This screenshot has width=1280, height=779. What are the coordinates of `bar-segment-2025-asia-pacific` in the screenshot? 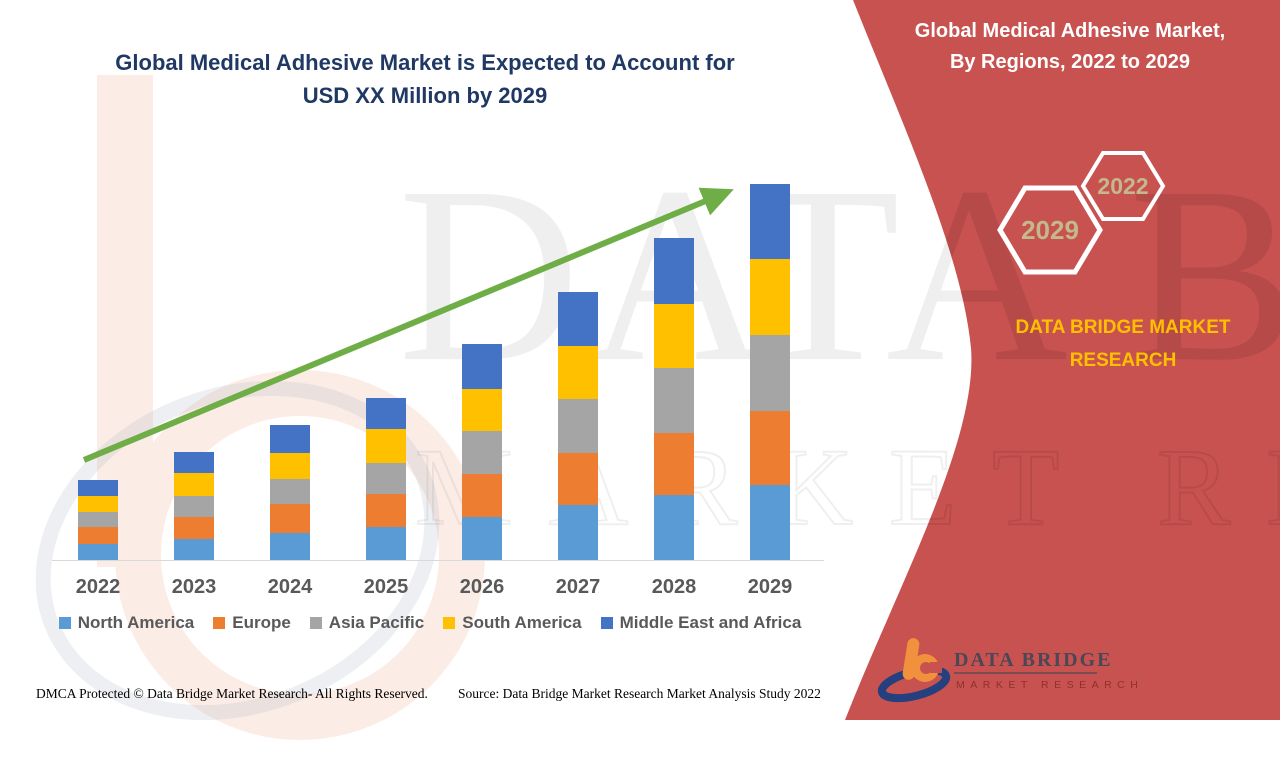 It's located at (386, 478).